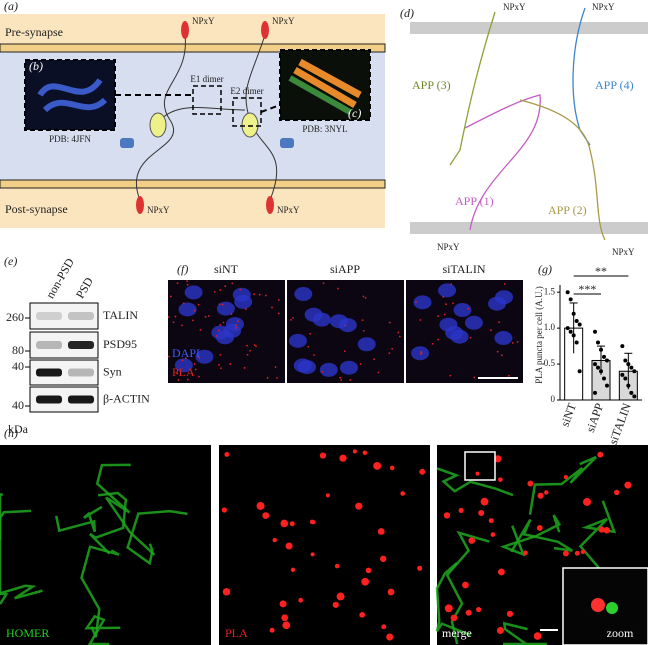  Describe the element at coordinates (11, 6) in the screenshot. I see `panel-label: (a)` at that location.